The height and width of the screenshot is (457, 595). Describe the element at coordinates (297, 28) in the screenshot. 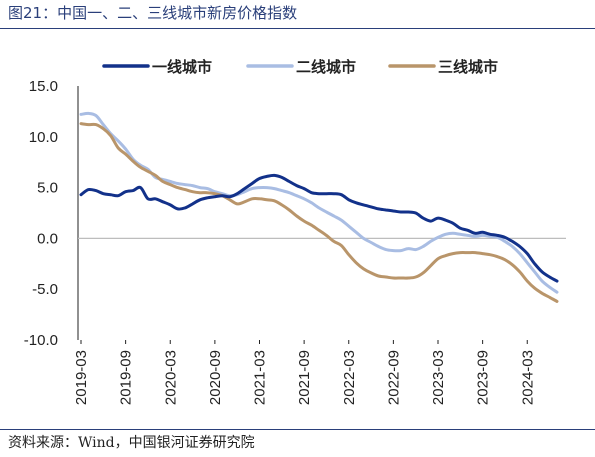

I see `title-rule` at that location.